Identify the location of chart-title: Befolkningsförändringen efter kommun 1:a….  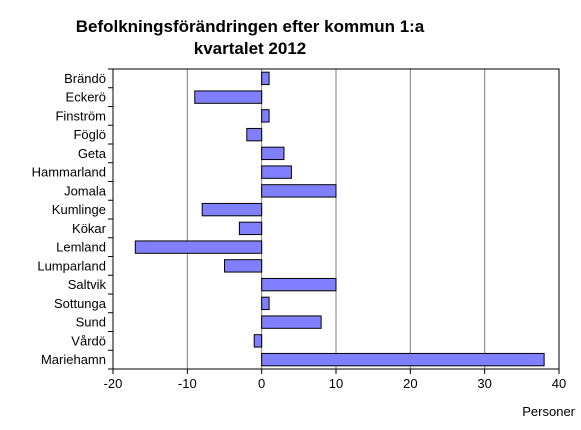
(250, 38).